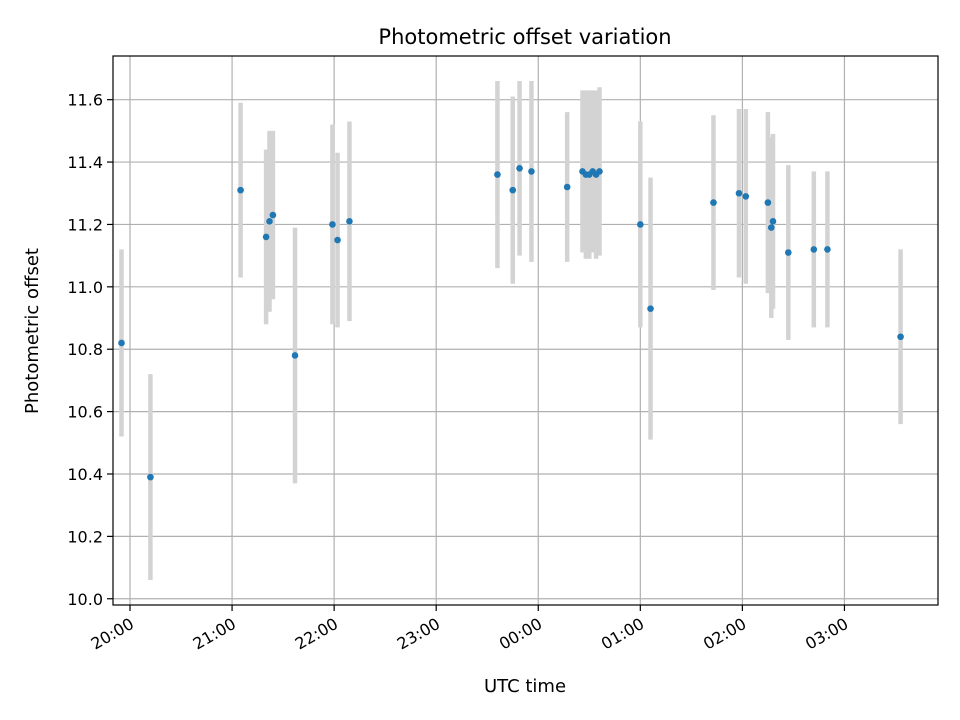 Image resolution: width=960 pixels, height=720 pixels. Describe the element at coordinates (525, 686) in the screenshot. I see `x-axis-label: UTC time` at that location.